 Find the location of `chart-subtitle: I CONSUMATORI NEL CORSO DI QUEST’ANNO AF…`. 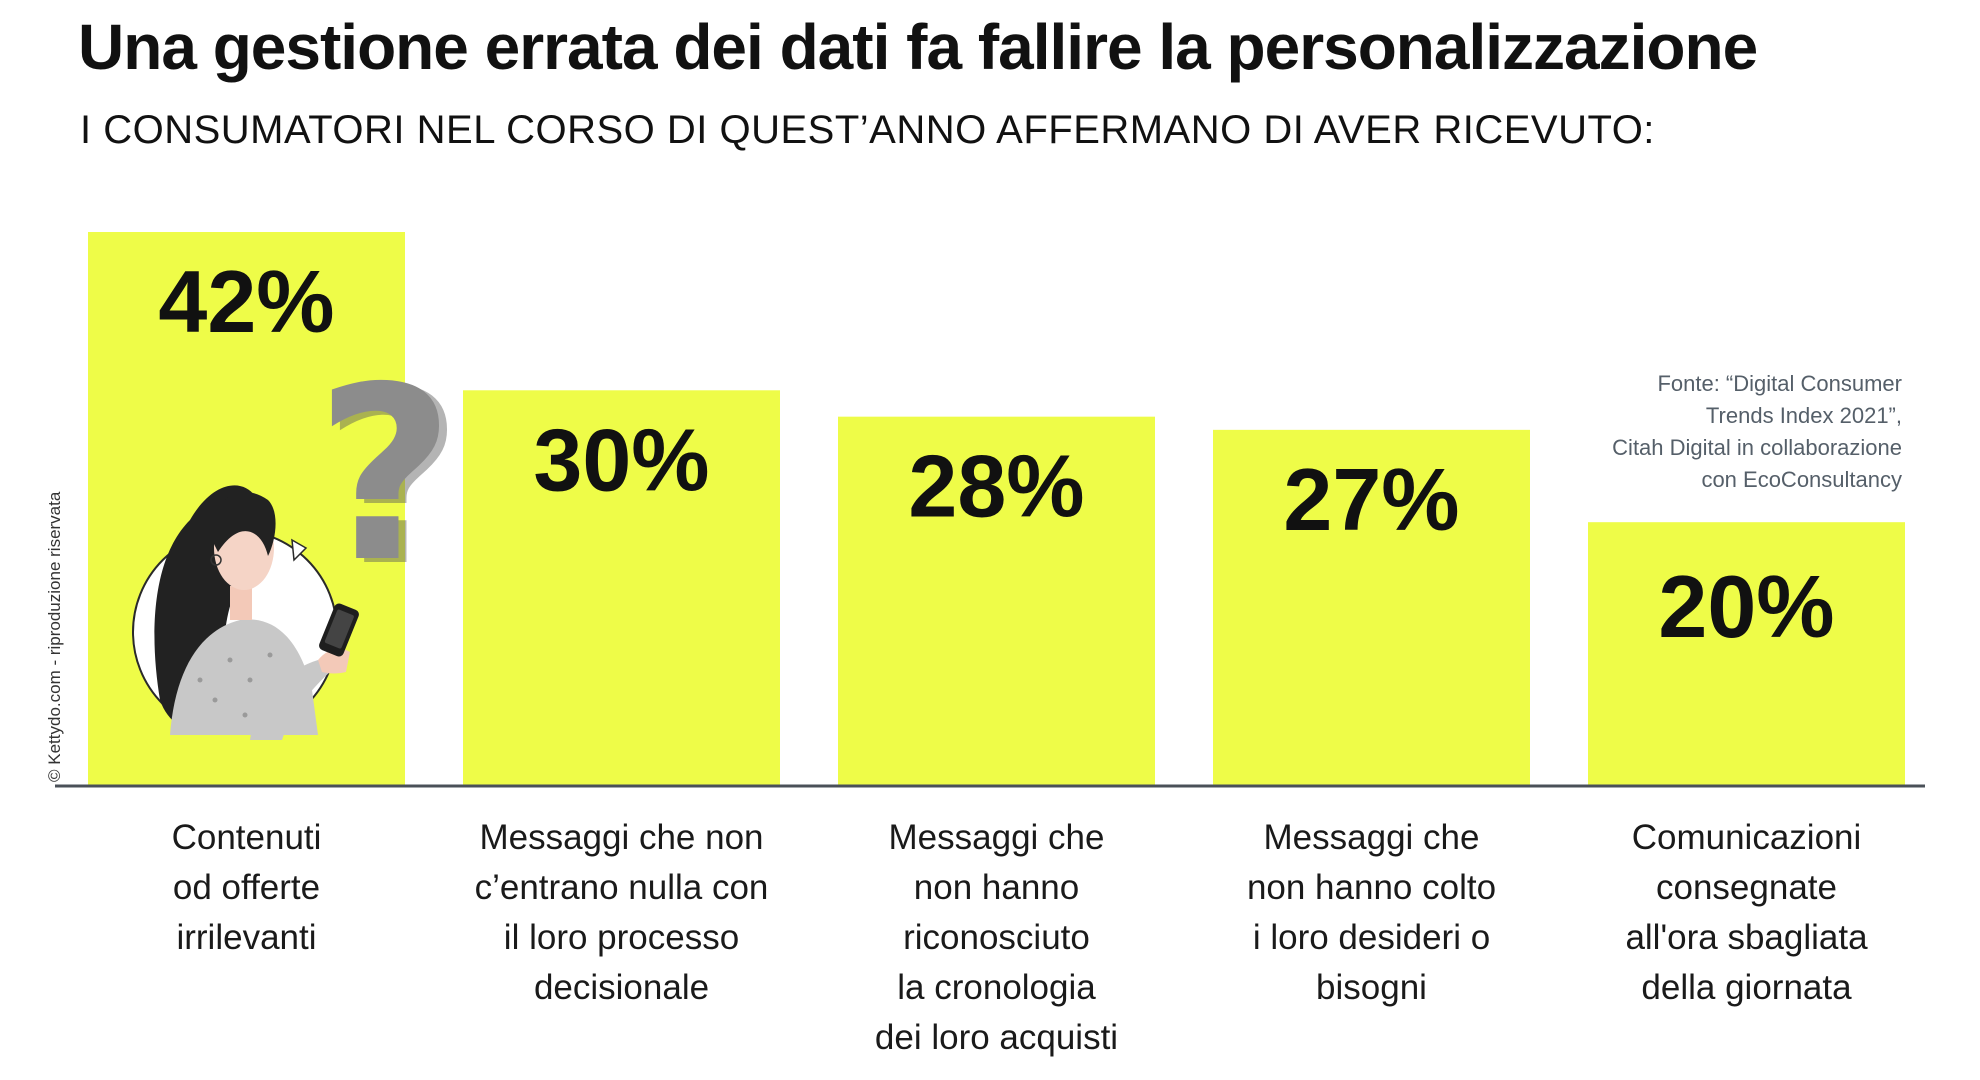

chart-subtitle: I CONSUMATORI NEL CORSO DI QUEST’ANNO AF… is located at coordinates (867, 130).